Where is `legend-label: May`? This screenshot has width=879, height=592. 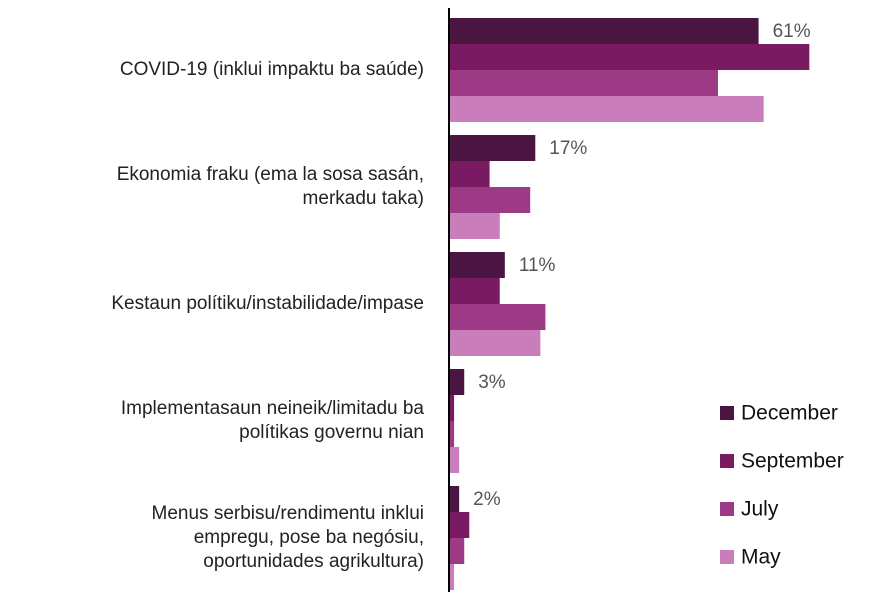 legend-label: May is located at coordinates (761, 557).